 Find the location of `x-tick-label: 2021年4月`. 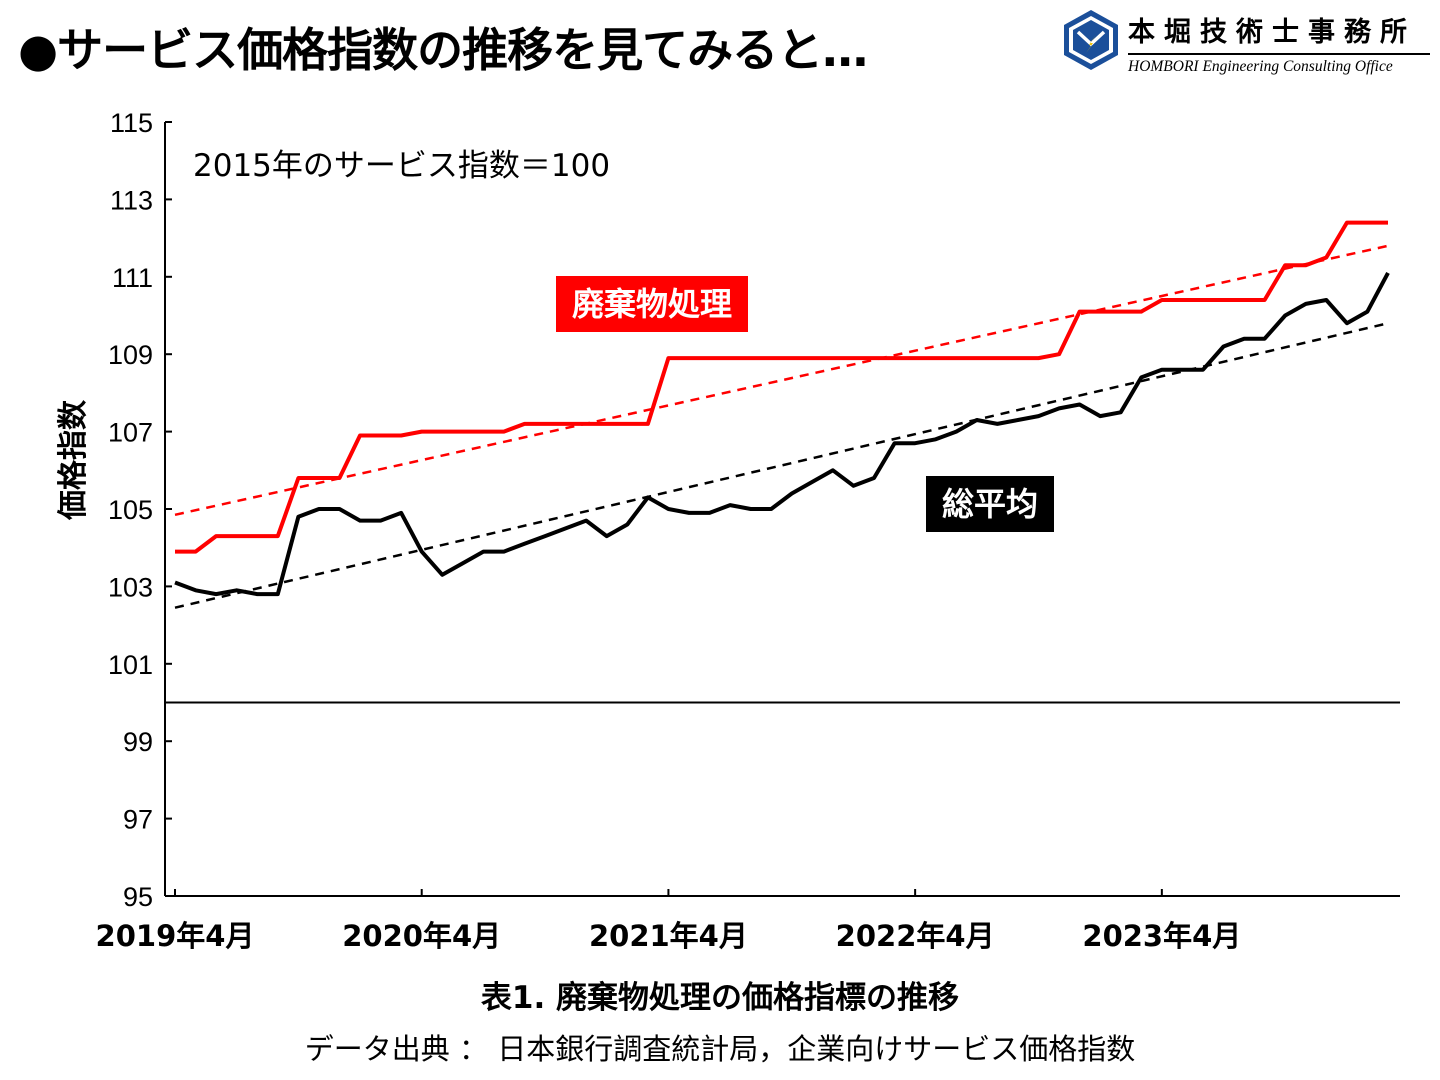

x-tick-label: 2021年4月 is located at coordinates (668, 936).